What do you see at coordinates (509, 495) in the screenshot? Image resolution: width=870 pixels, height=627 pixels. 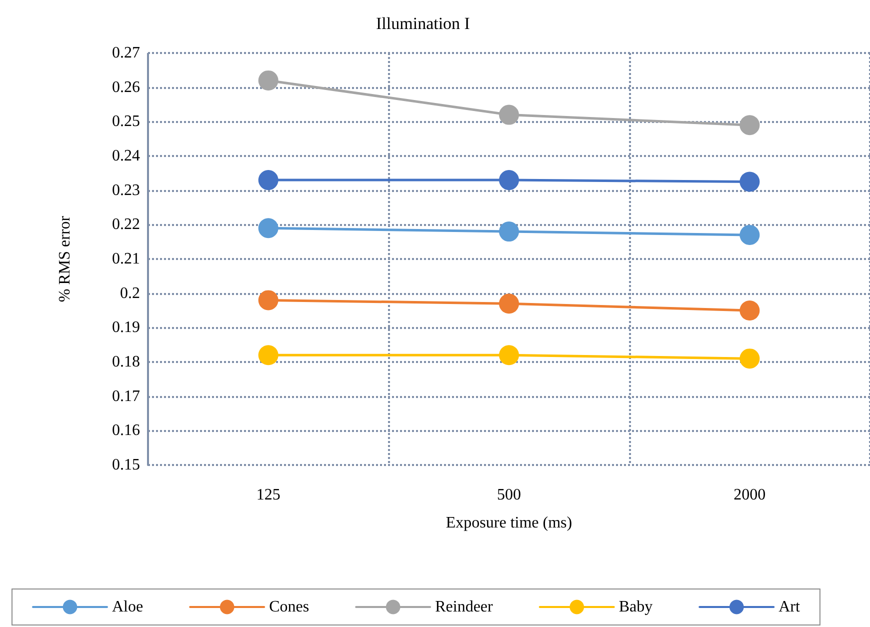 I see `x-tick-label: 500` at bounding box center [509, 495].